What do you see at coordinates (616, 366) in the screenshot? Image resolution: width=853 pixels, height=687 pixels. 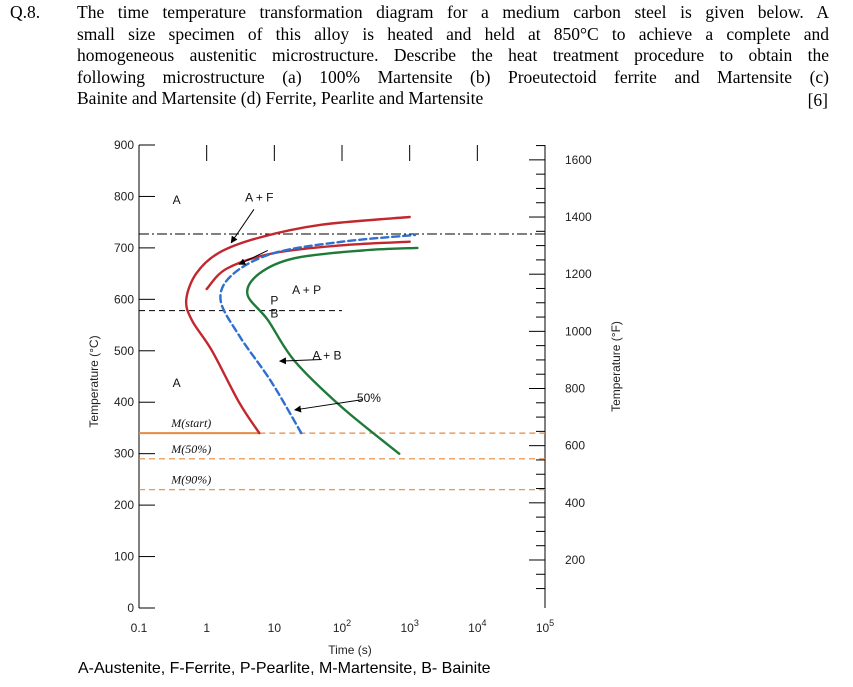 I see `y-axis-label-right: Temperature (°F)` at bounding box center [616, 366].